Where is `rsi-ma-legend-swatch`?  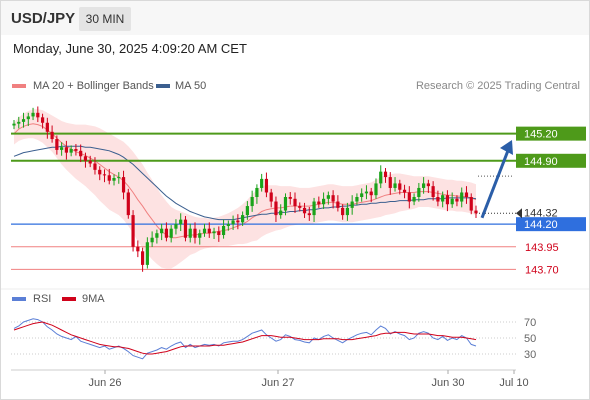
rsi-ma-legend-swatch is located at coordinates (69, 299).